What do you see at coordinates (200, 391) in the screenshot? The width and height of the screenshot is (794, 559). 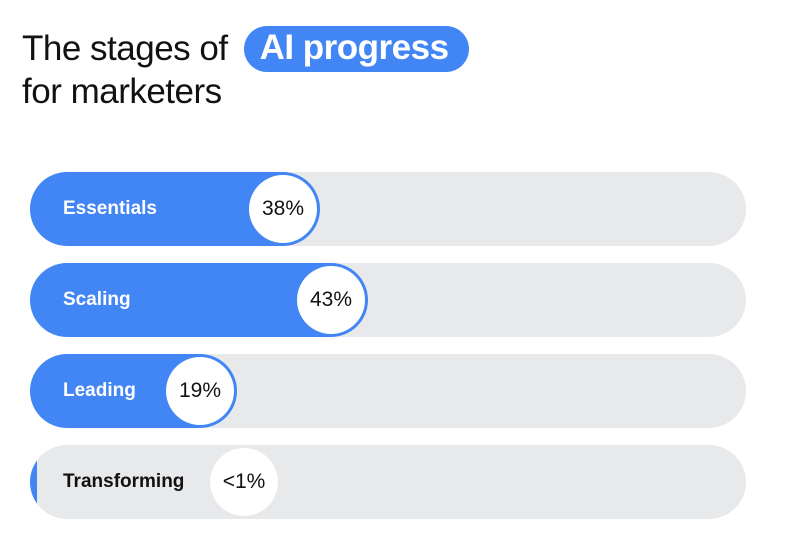 I see `value-label-leading: 19%` at bounding box center [200, 391].